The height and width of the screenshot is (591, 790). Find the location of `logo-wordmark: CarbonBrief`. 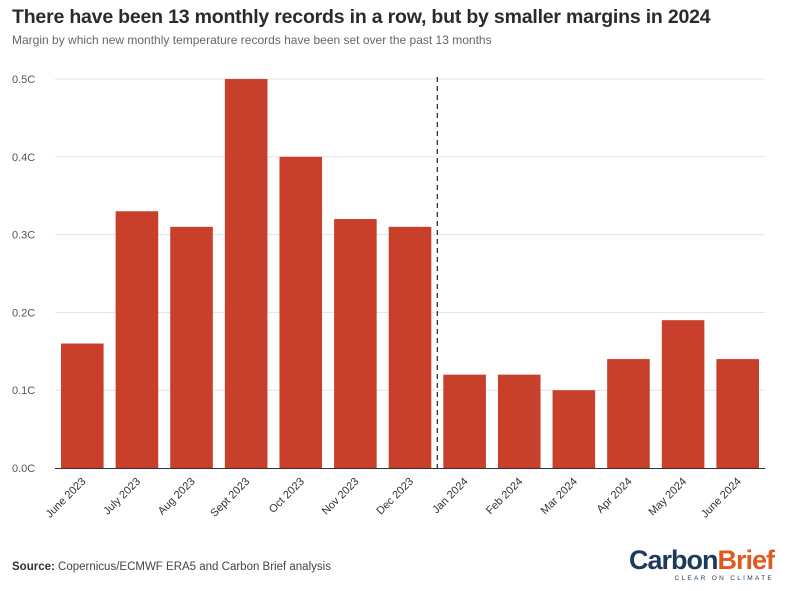

logo-wordmark: CarbonBrief is located at coordinates (701, 560).